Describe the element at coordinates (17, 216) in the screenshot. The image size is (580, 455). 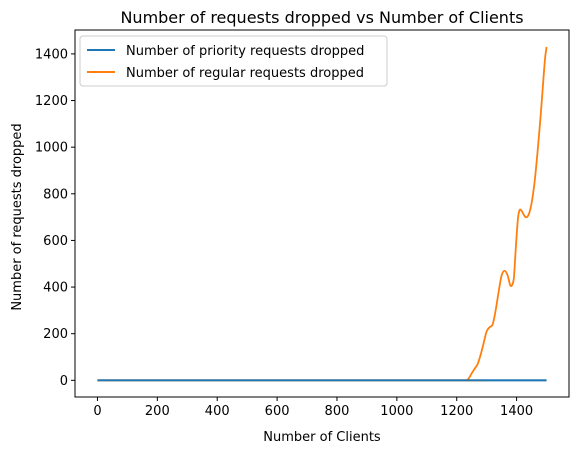
I see `y-axis-label: Number of requests dropped` at that location.